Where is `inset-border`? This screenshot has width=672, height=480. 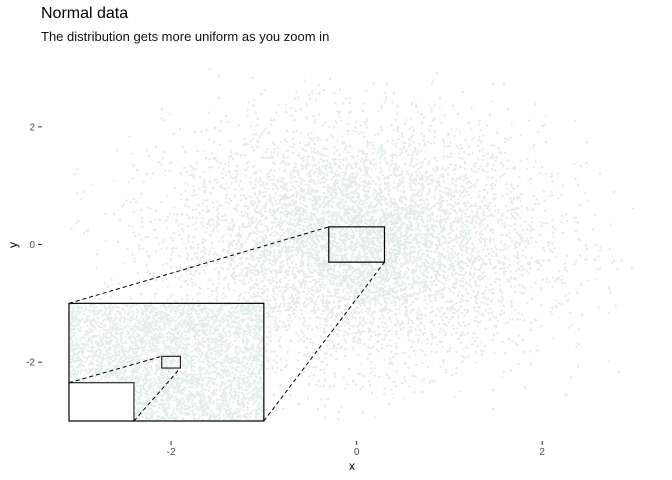 inset-border is located at coordinates (166, 362).